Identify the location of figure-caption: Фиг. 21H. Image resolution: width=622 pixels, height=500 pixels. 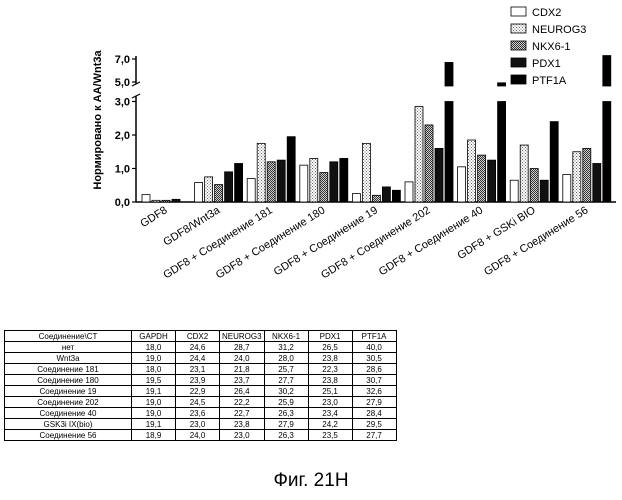
(311, 481).